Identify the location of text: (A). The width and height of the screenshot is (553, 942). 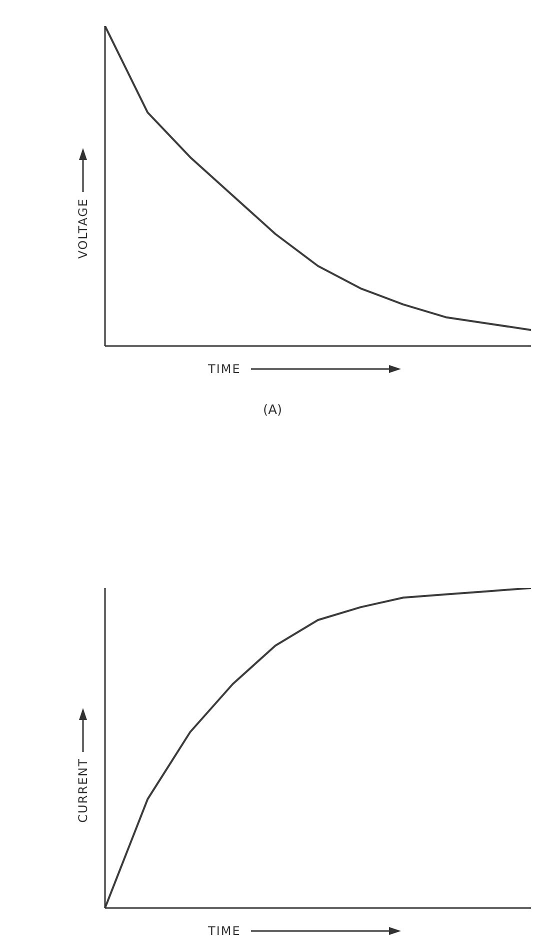
(272, 410).